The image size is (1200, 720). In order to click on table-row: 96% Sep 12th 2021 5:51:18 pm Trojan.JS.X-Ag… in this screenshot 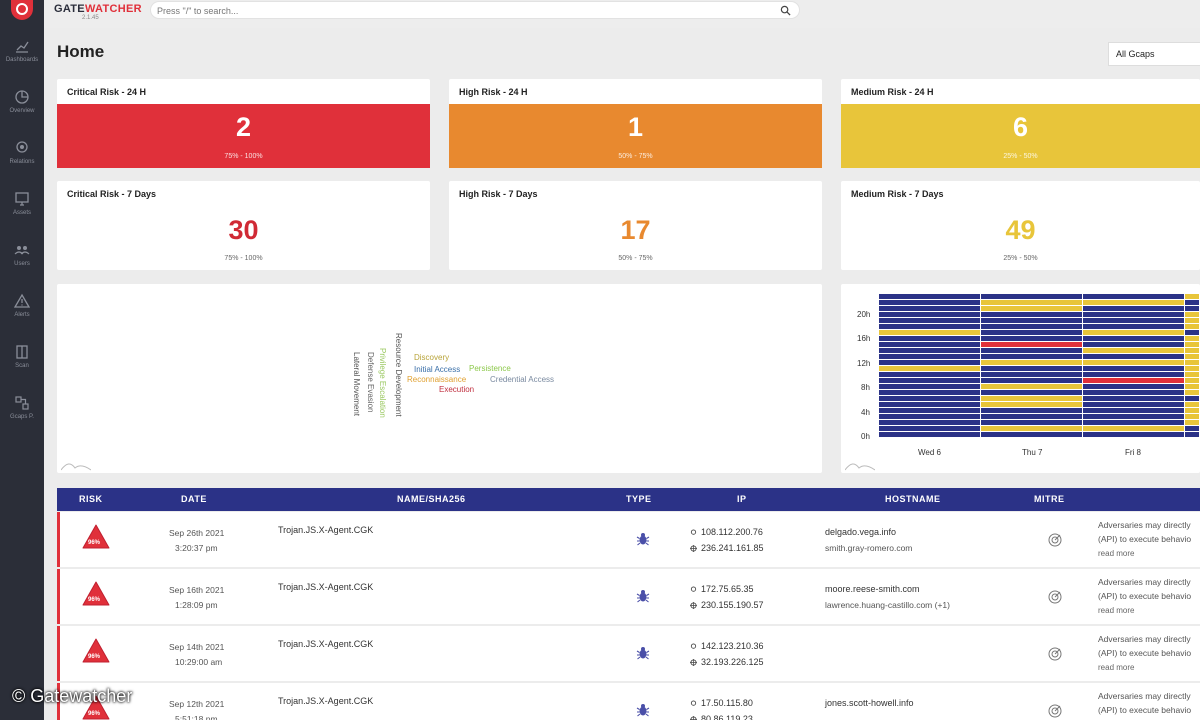, I will do `click(628, 701)`.